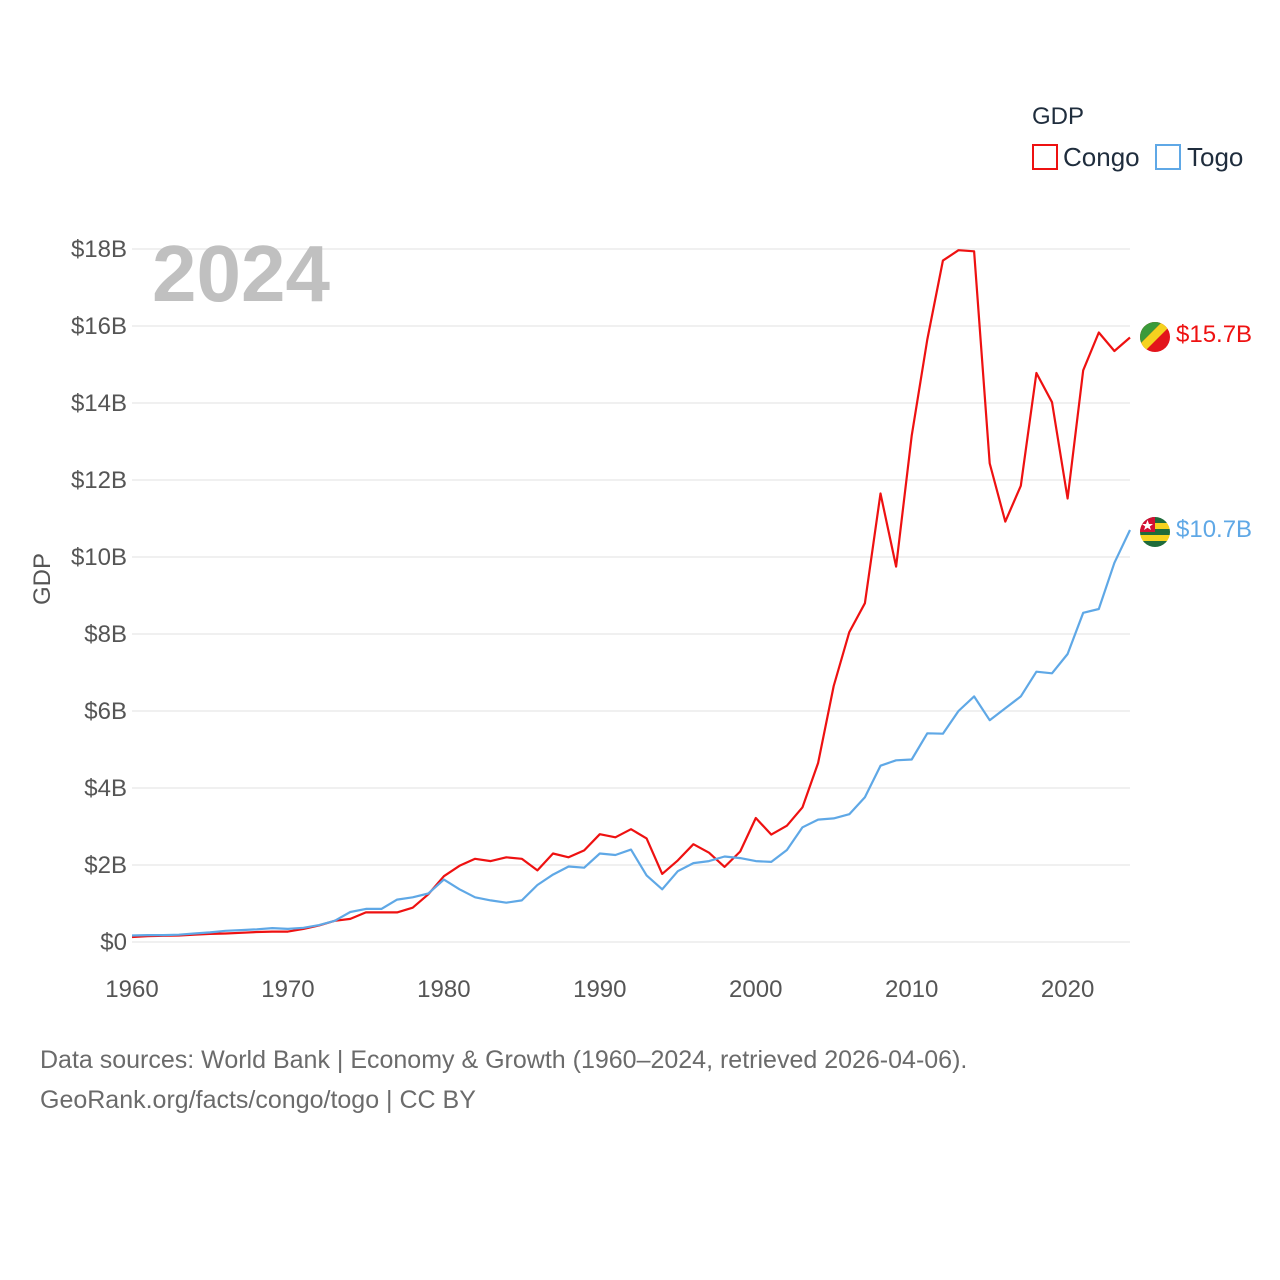  Describe the element at coordinates (241, 273) in the screenshot. I see `year-label: 2024` at that location.